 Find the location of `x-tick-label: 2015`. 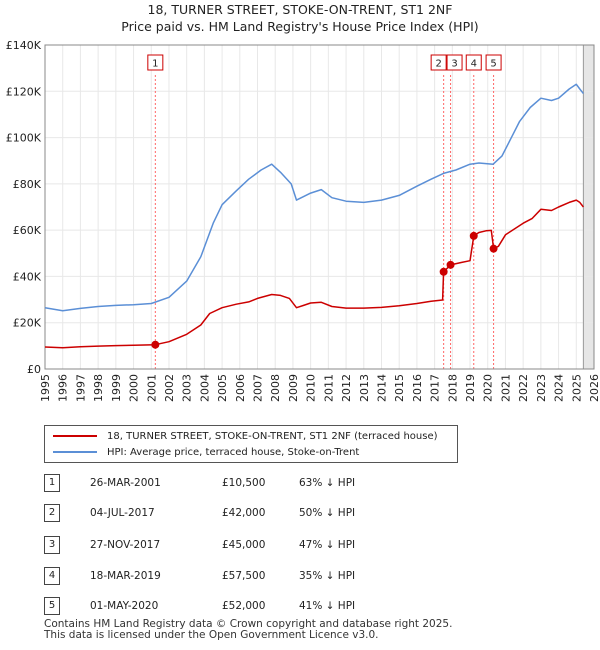

x-tick-label: 2015 is located at coordinates (399, 388).